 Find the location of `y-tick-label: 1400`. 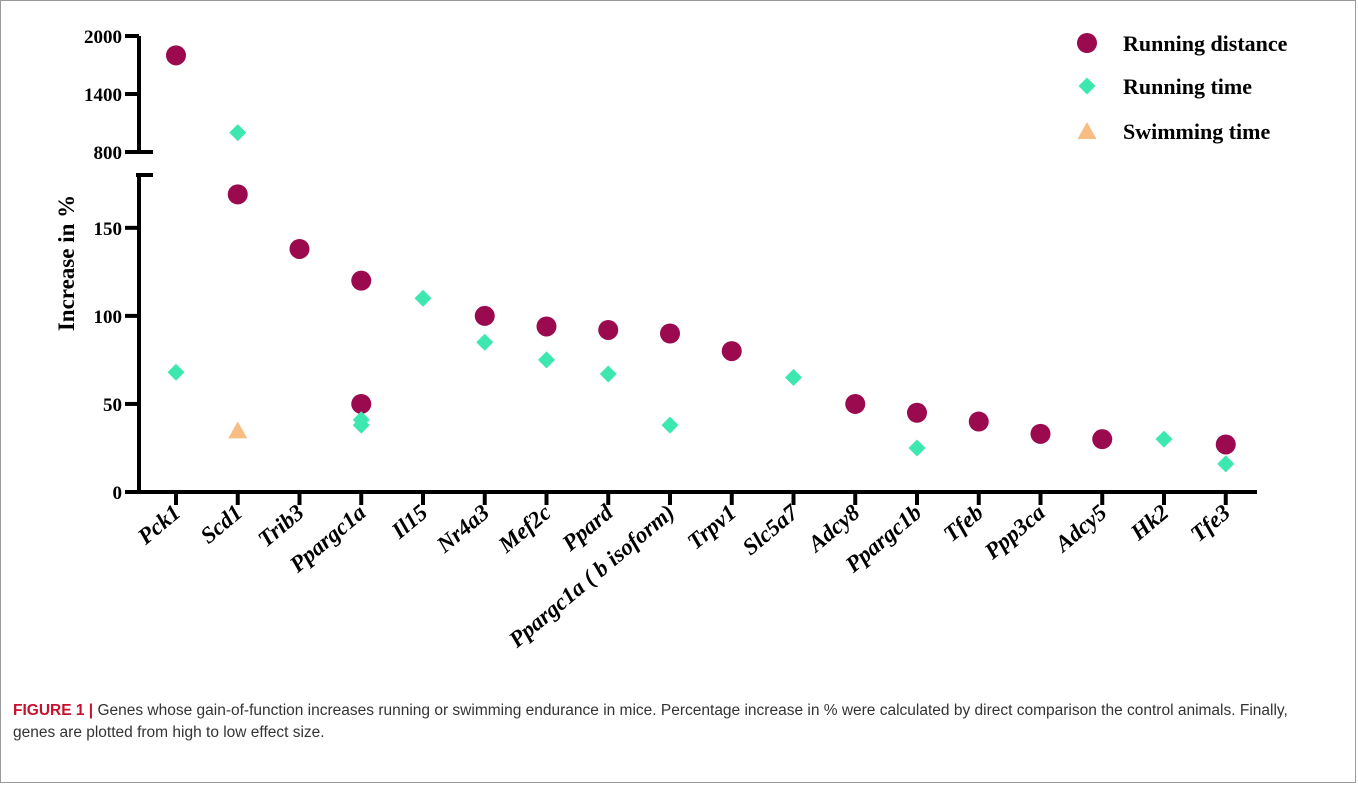

y-tick-label: 1400 is located at coordinates (103, 95).